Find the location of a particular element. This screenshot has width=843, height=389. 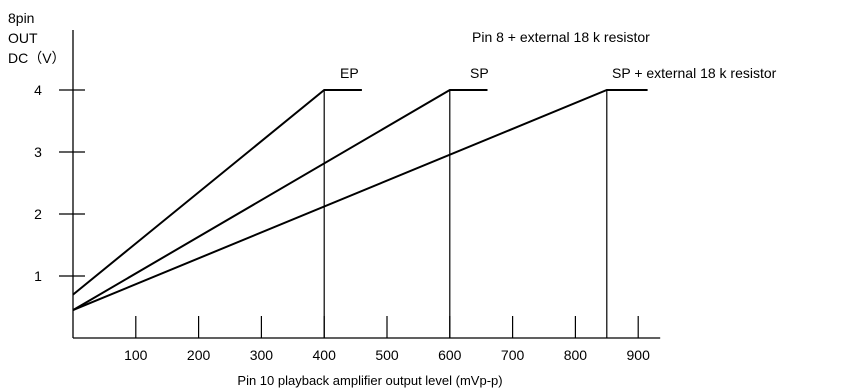

x-tick-label: 200 is located at coordinates (199, 355).